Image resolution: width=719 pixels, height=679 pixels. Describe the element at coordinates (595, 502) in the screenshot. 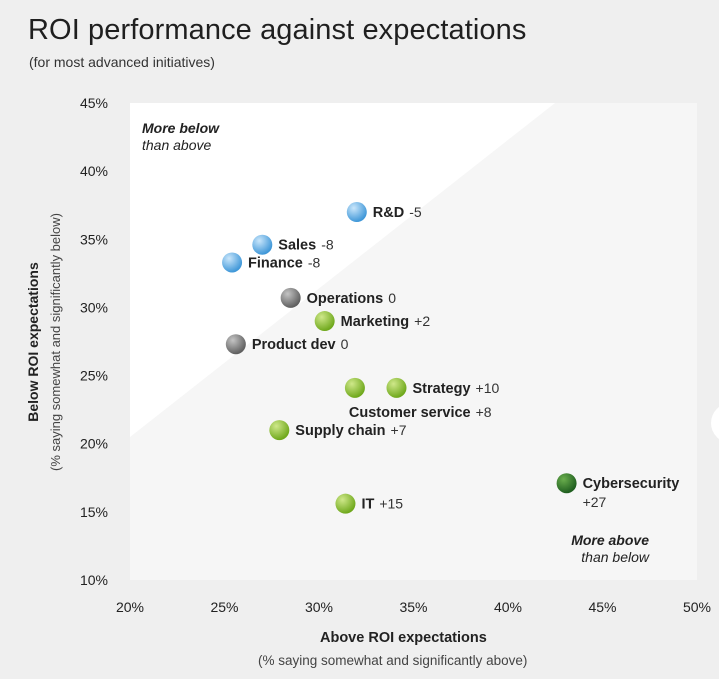

I see `point-diff: +27` at that location.